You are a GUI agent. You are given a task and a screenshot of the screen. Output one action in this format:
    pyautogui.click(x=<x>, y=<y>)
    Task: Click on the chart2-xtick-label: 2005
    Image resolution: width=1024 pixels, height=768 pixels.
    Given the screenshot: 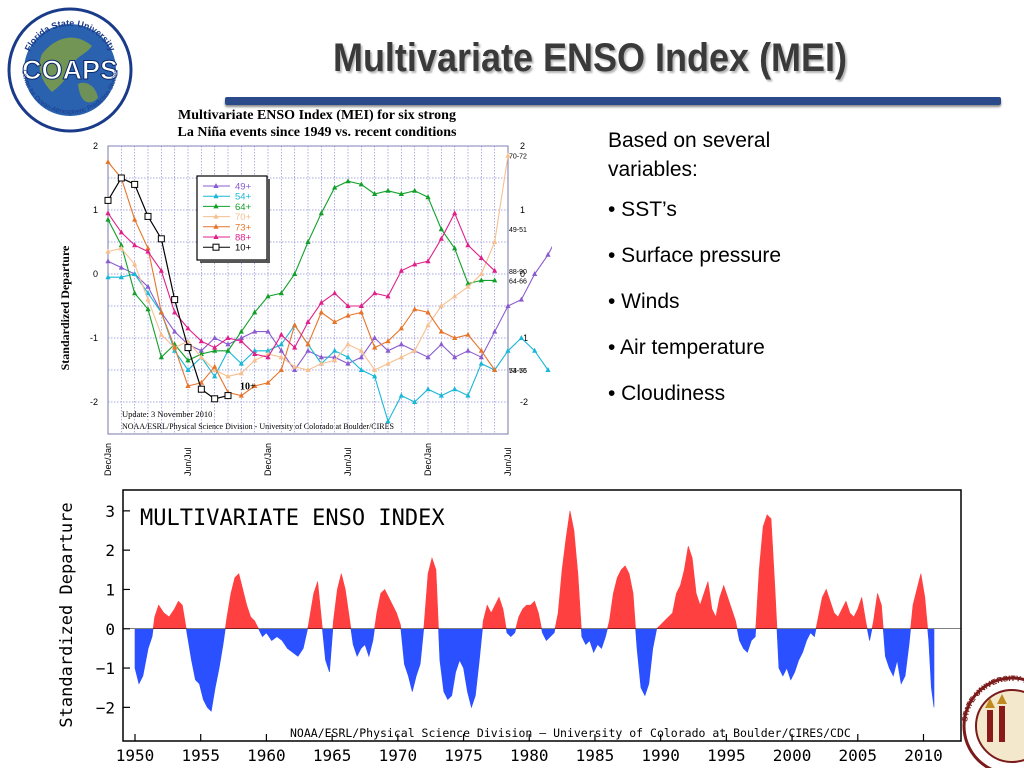 What is the action you would take?
    pyautogui.click(x=858, y=755)
    